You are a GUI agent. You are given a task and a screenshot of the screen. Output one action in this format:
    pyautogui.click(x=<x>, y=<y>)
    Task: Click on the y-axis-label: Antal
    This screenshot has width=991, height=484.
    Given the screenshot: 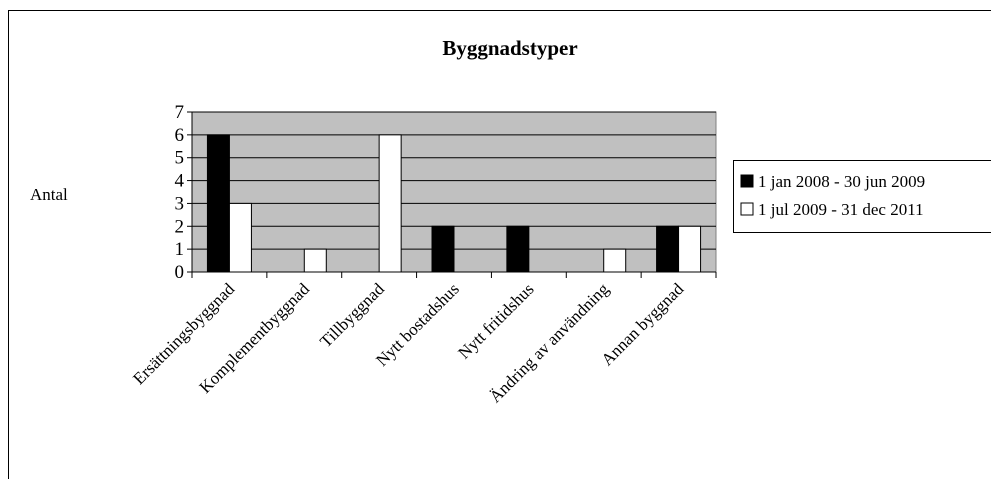 What is the action you would take?
    pyautogui.click(x=49, y=194)
    